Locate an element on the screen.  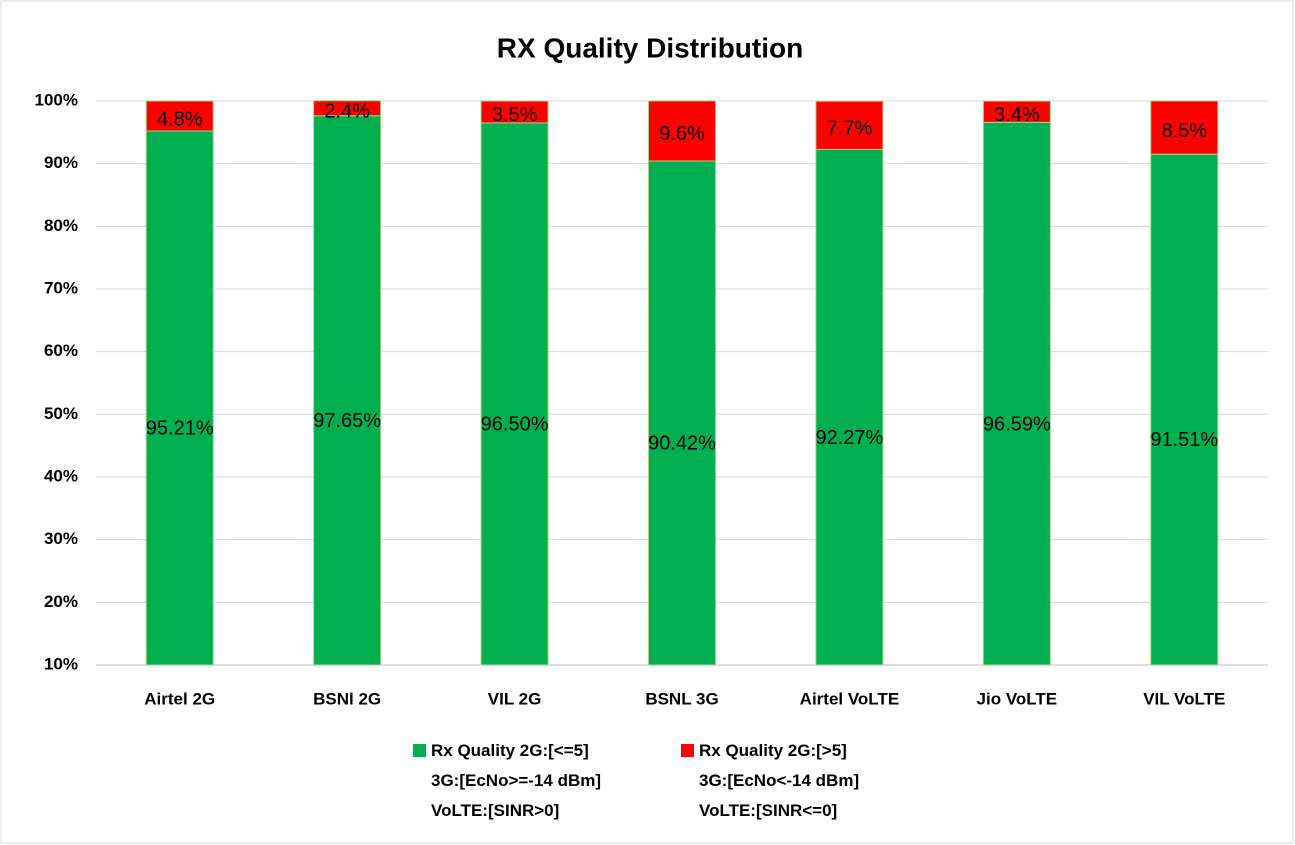
data-label: 8.5% is located at coordinates (1184, 131).